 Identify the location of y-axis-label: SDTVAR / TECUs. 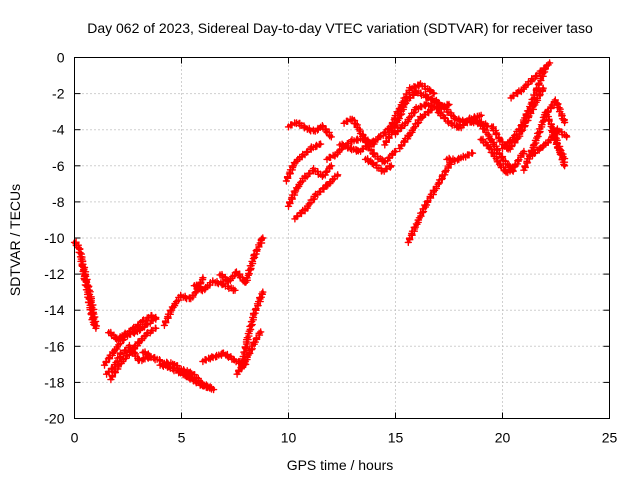
(15, 240).